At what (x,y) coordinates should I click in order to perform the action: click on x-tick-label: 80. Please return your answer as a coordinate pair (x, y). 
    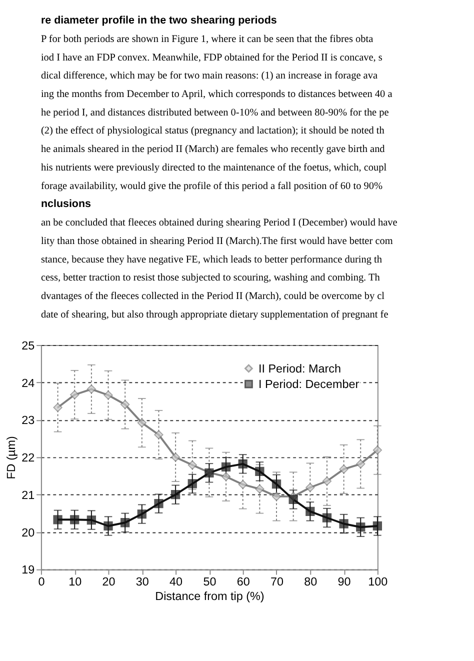
    Looking at the image, I should click on (311, 581).